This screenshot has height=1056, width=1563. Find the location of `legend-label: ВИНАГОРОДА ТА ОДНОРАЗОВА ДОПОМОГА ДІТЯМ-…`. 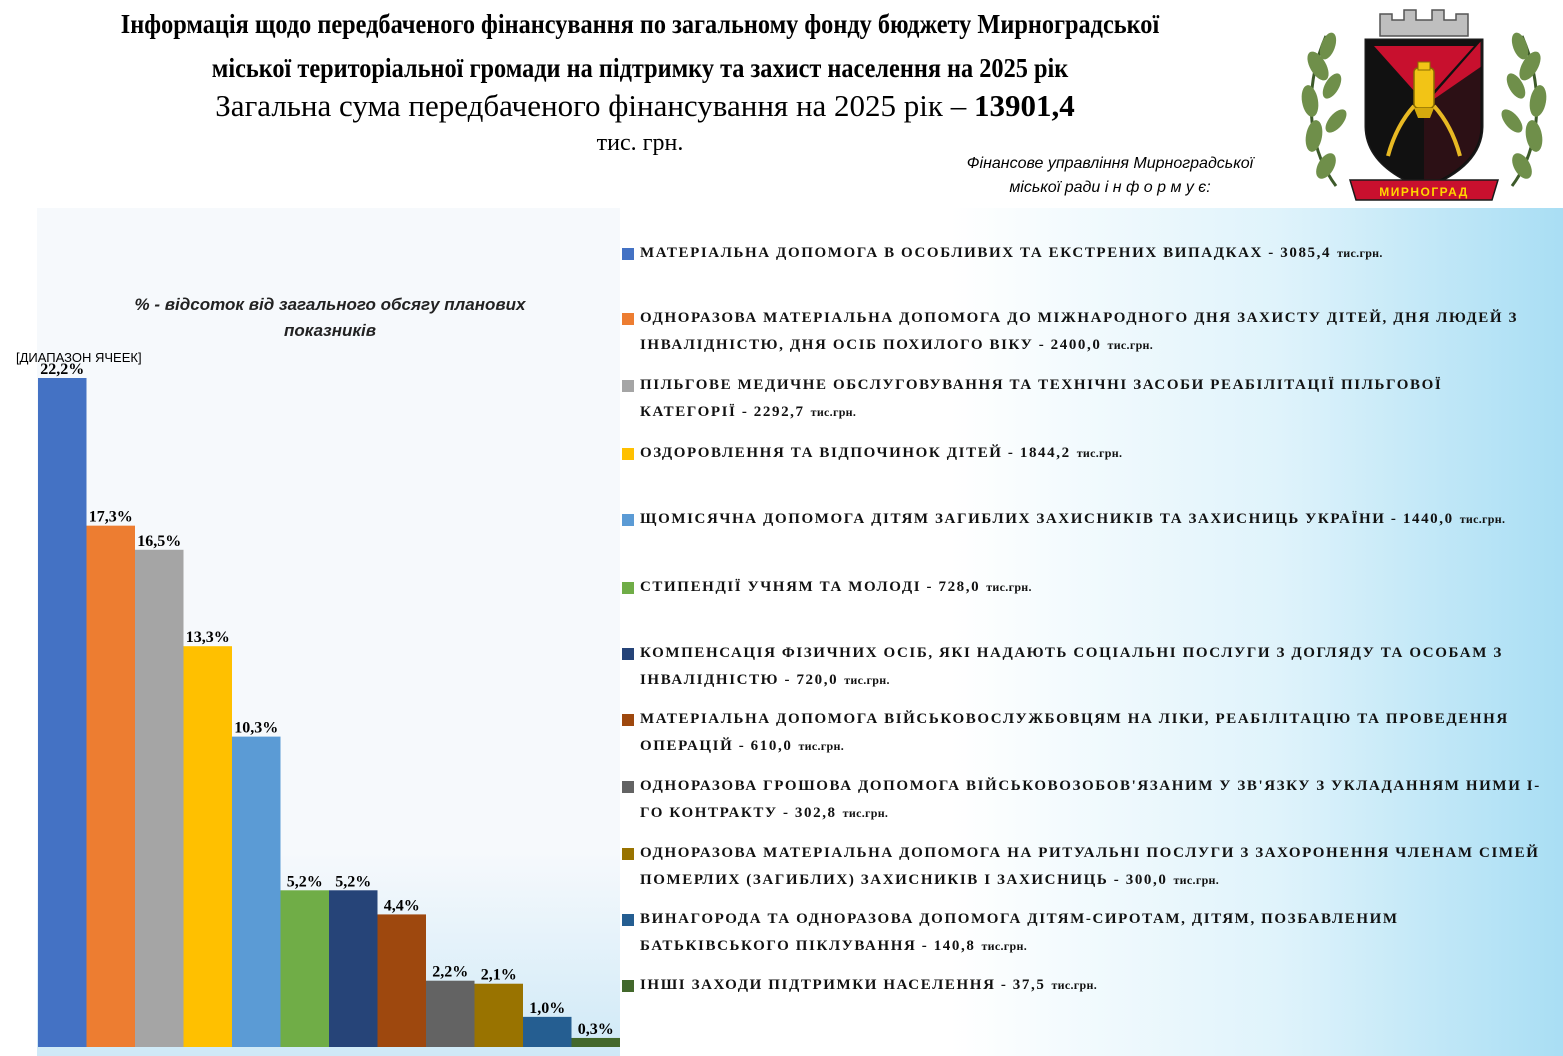

legend-label: ВИНАГОРОДА ТА ОДНОРАЗОВА ДОПОМОГА ДІТЯМ-… is located at coordinates (1019, 932).